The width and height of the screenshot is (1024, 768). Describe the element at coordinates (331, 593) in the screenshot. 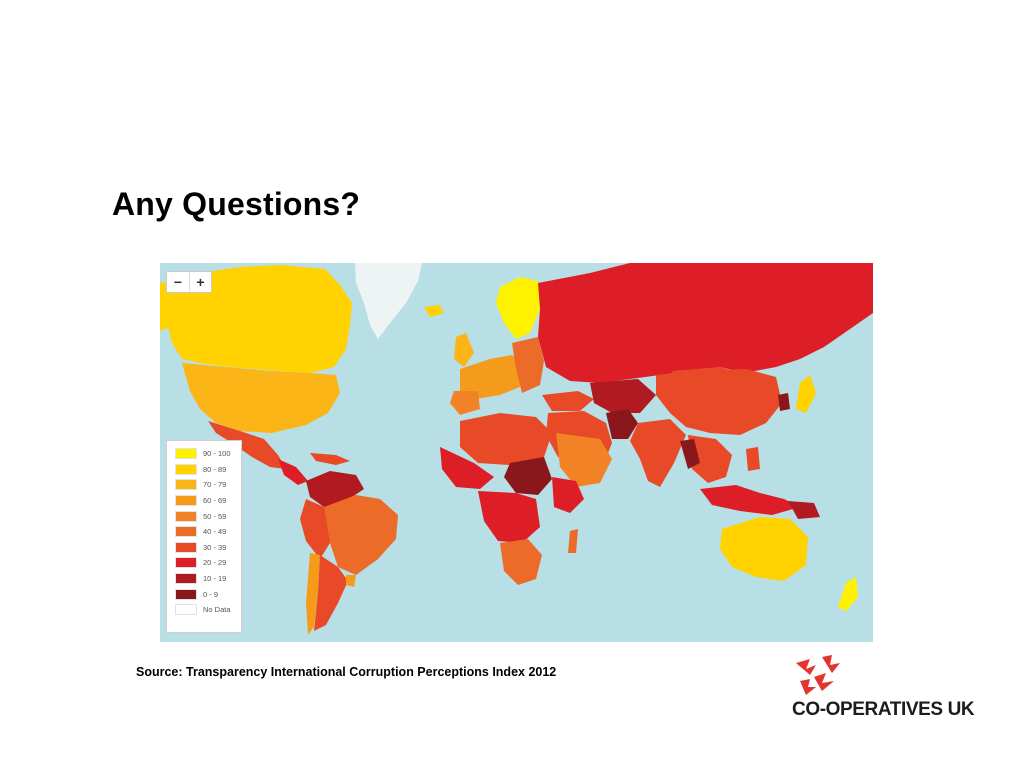

I see `argentina` at that location.